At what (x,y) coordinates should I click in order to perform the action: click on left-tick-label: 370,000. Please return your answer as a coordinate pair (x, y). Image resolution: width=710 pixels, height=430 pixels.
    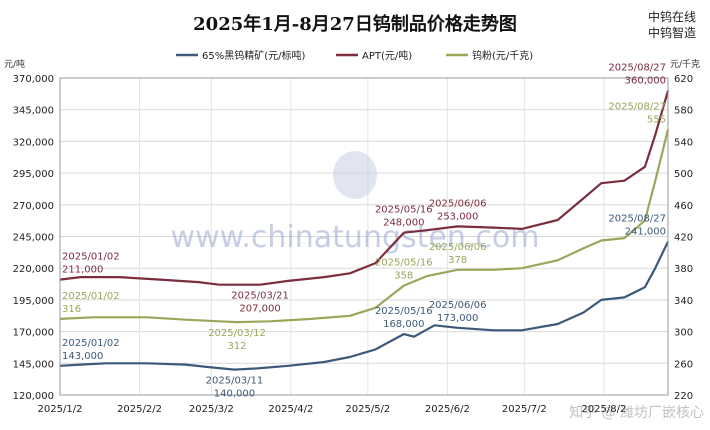
    Looking at the image, I should click on (33, 79).